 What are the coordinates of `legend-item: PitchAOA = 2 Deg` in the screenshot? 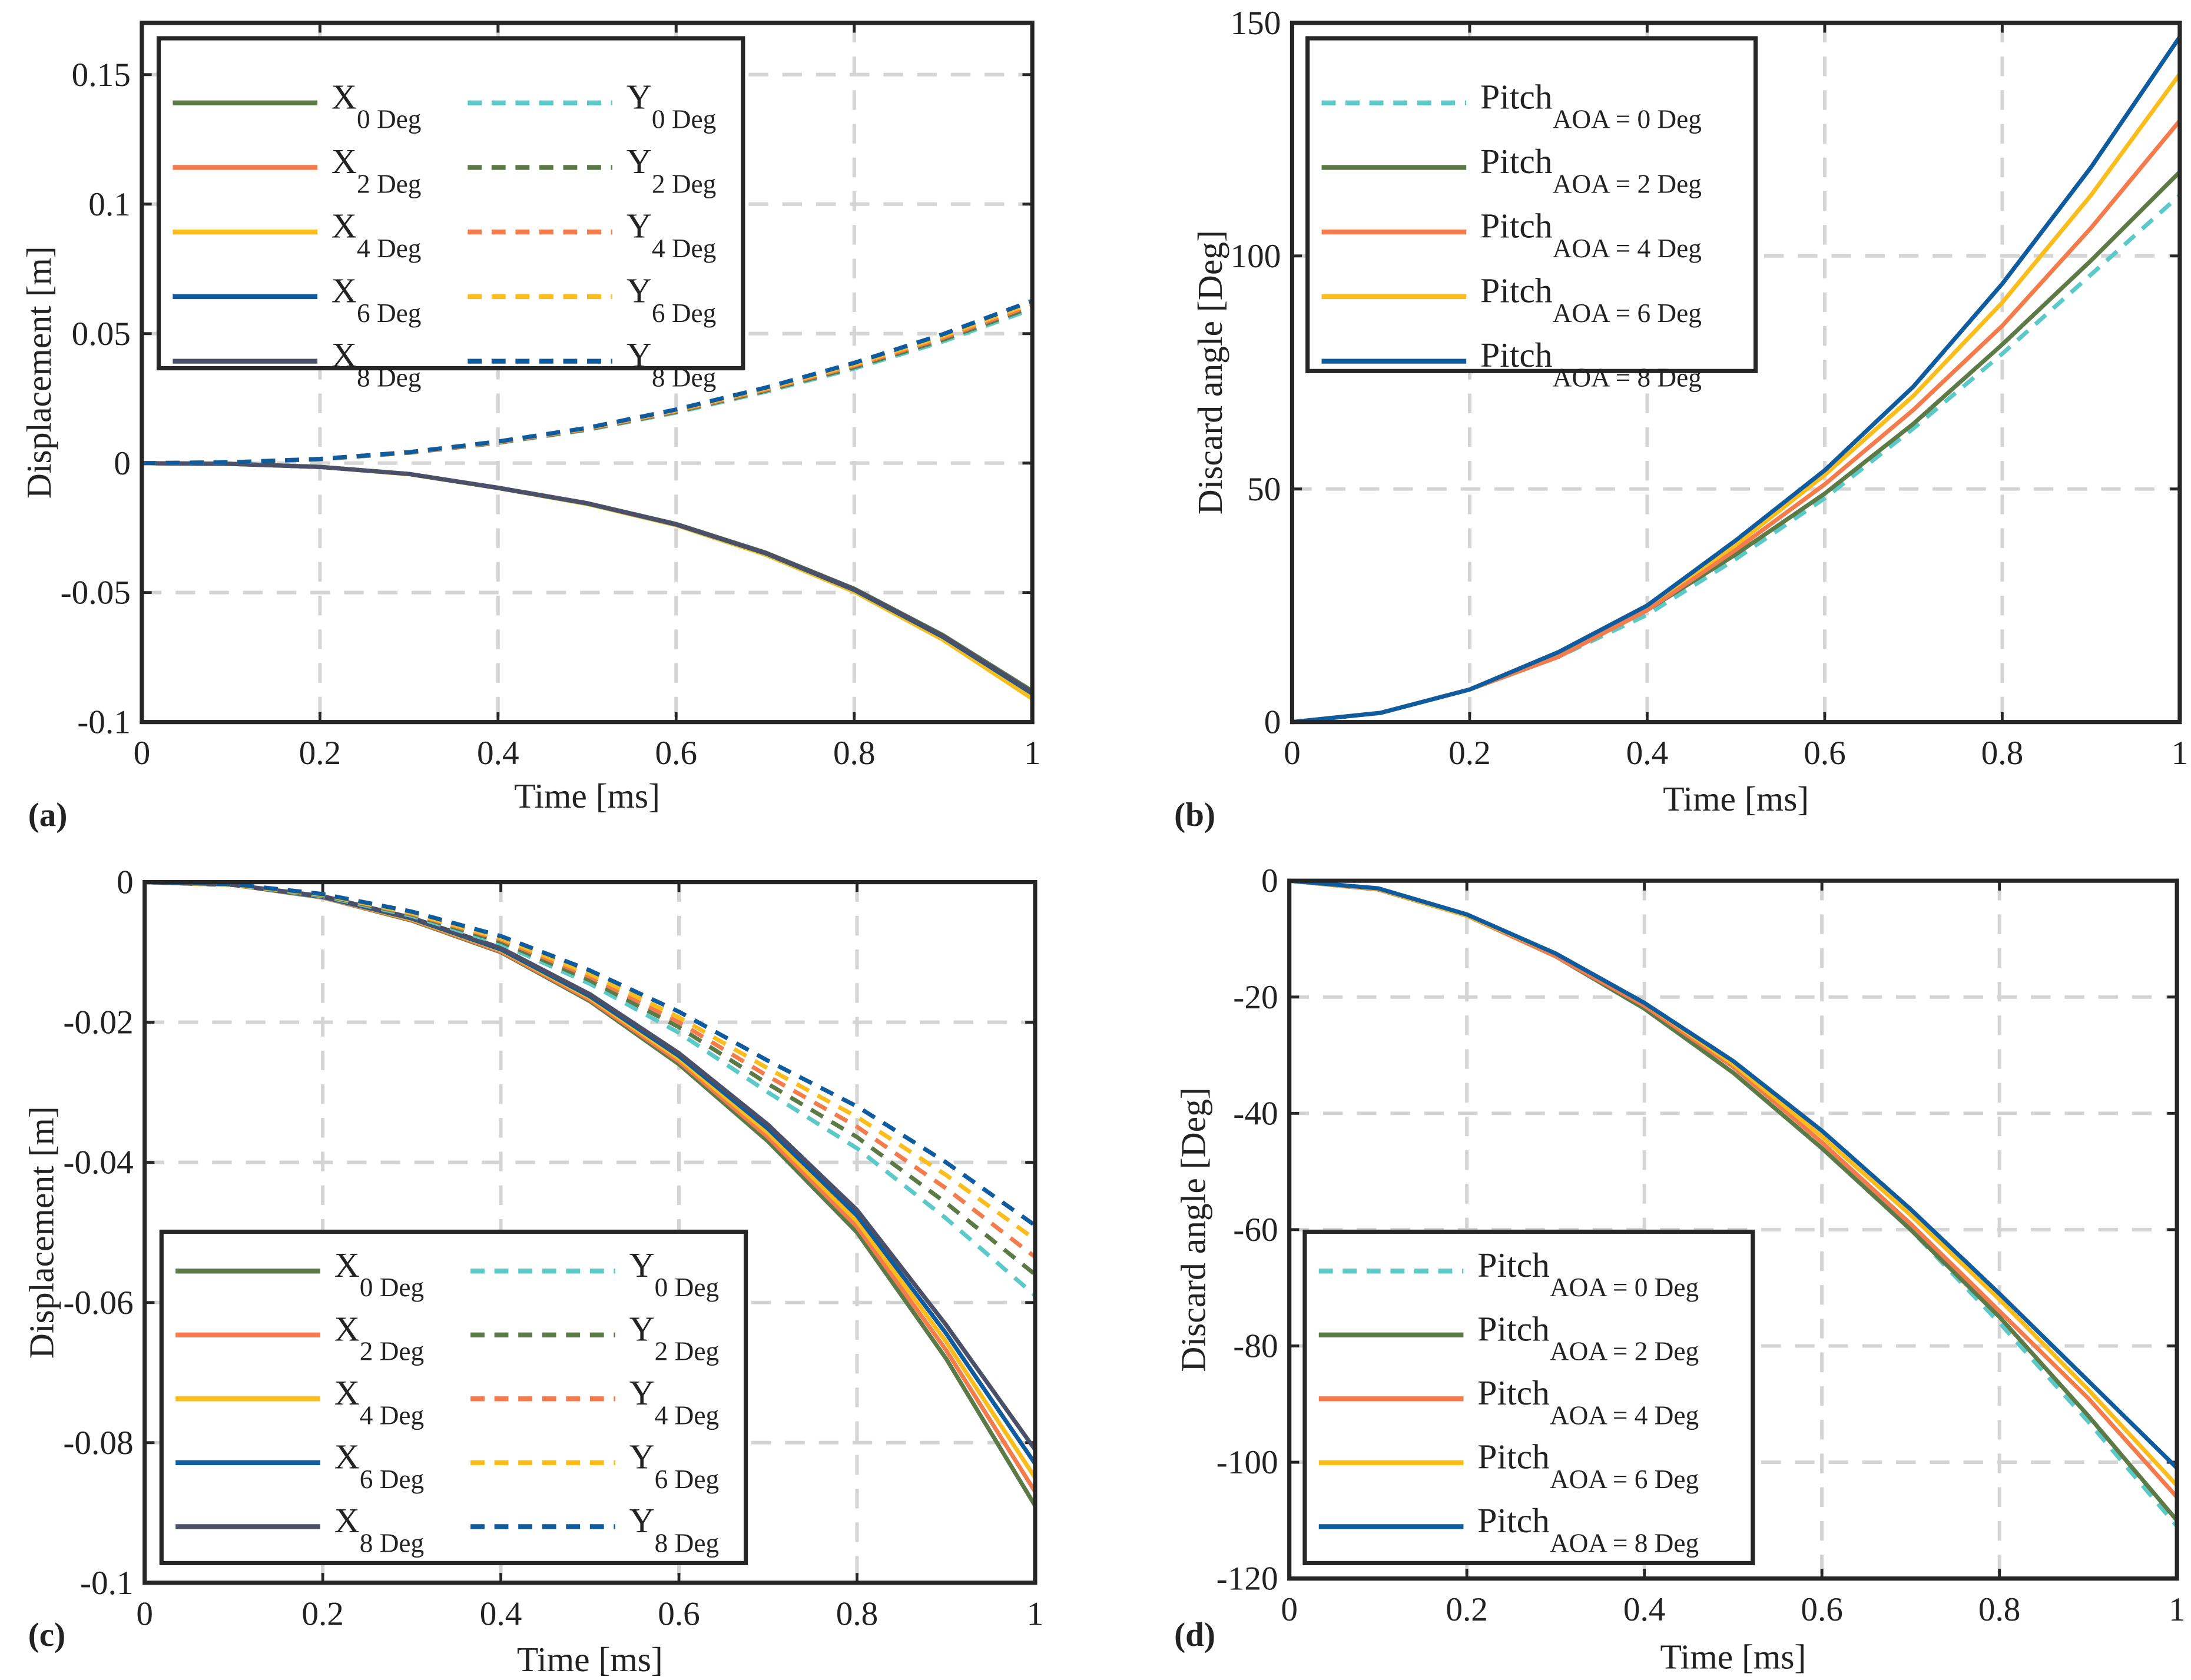 It's located at (1508, 1337).